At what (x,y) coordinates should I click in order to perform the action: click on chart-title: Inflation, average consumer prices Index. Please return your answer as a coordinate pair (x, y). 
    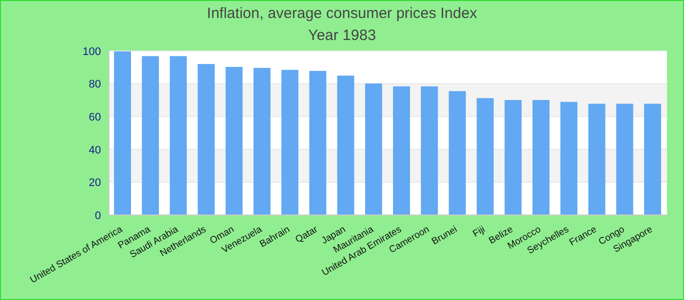
    Looking at the image, I should click on (342, 13).